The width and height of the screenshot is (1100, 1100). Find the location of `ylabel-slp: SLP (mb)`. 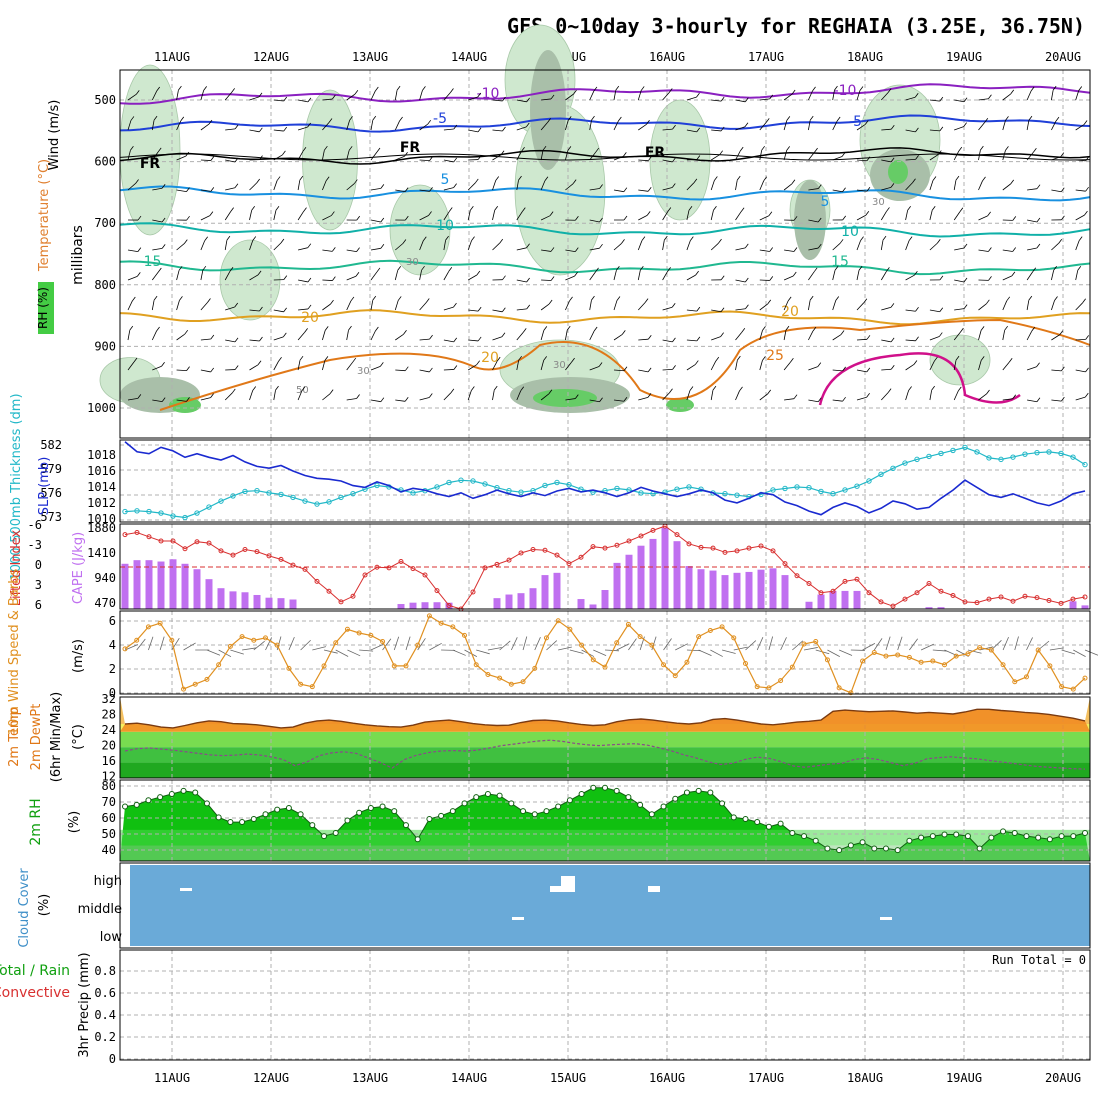

ylabel-slp: SLP (mb) is located at coordinates (44, 486).